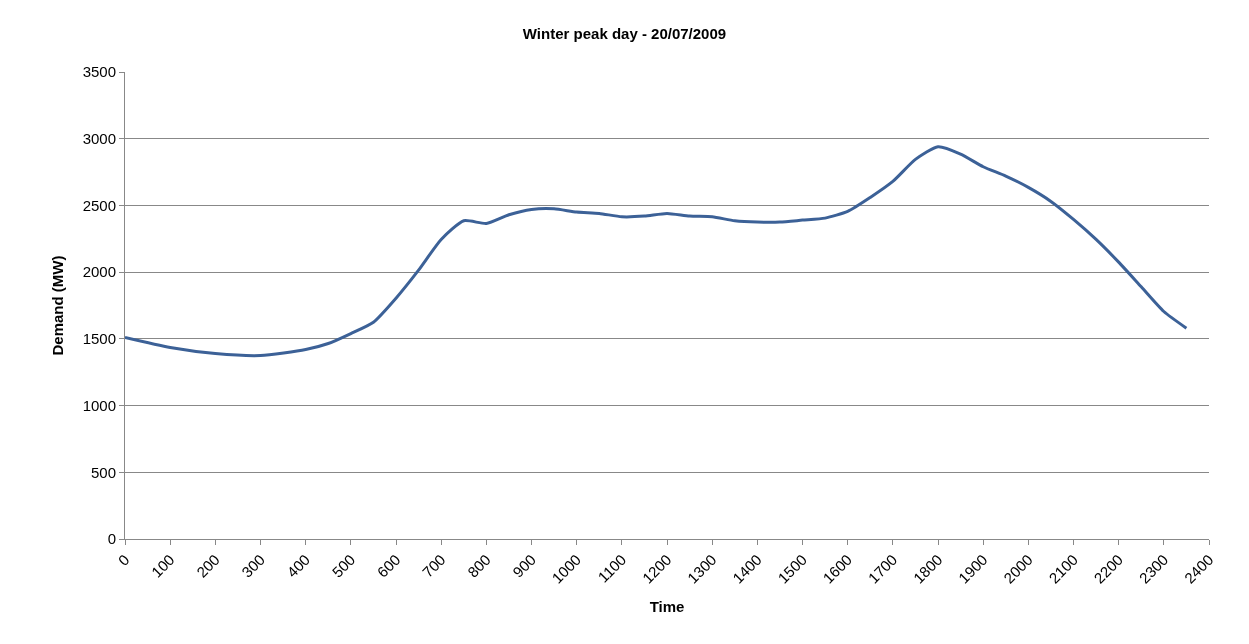 The width and height of the screenshot is (1249, 644). I want to click on x-tick-label: 900, so click(524, 565).